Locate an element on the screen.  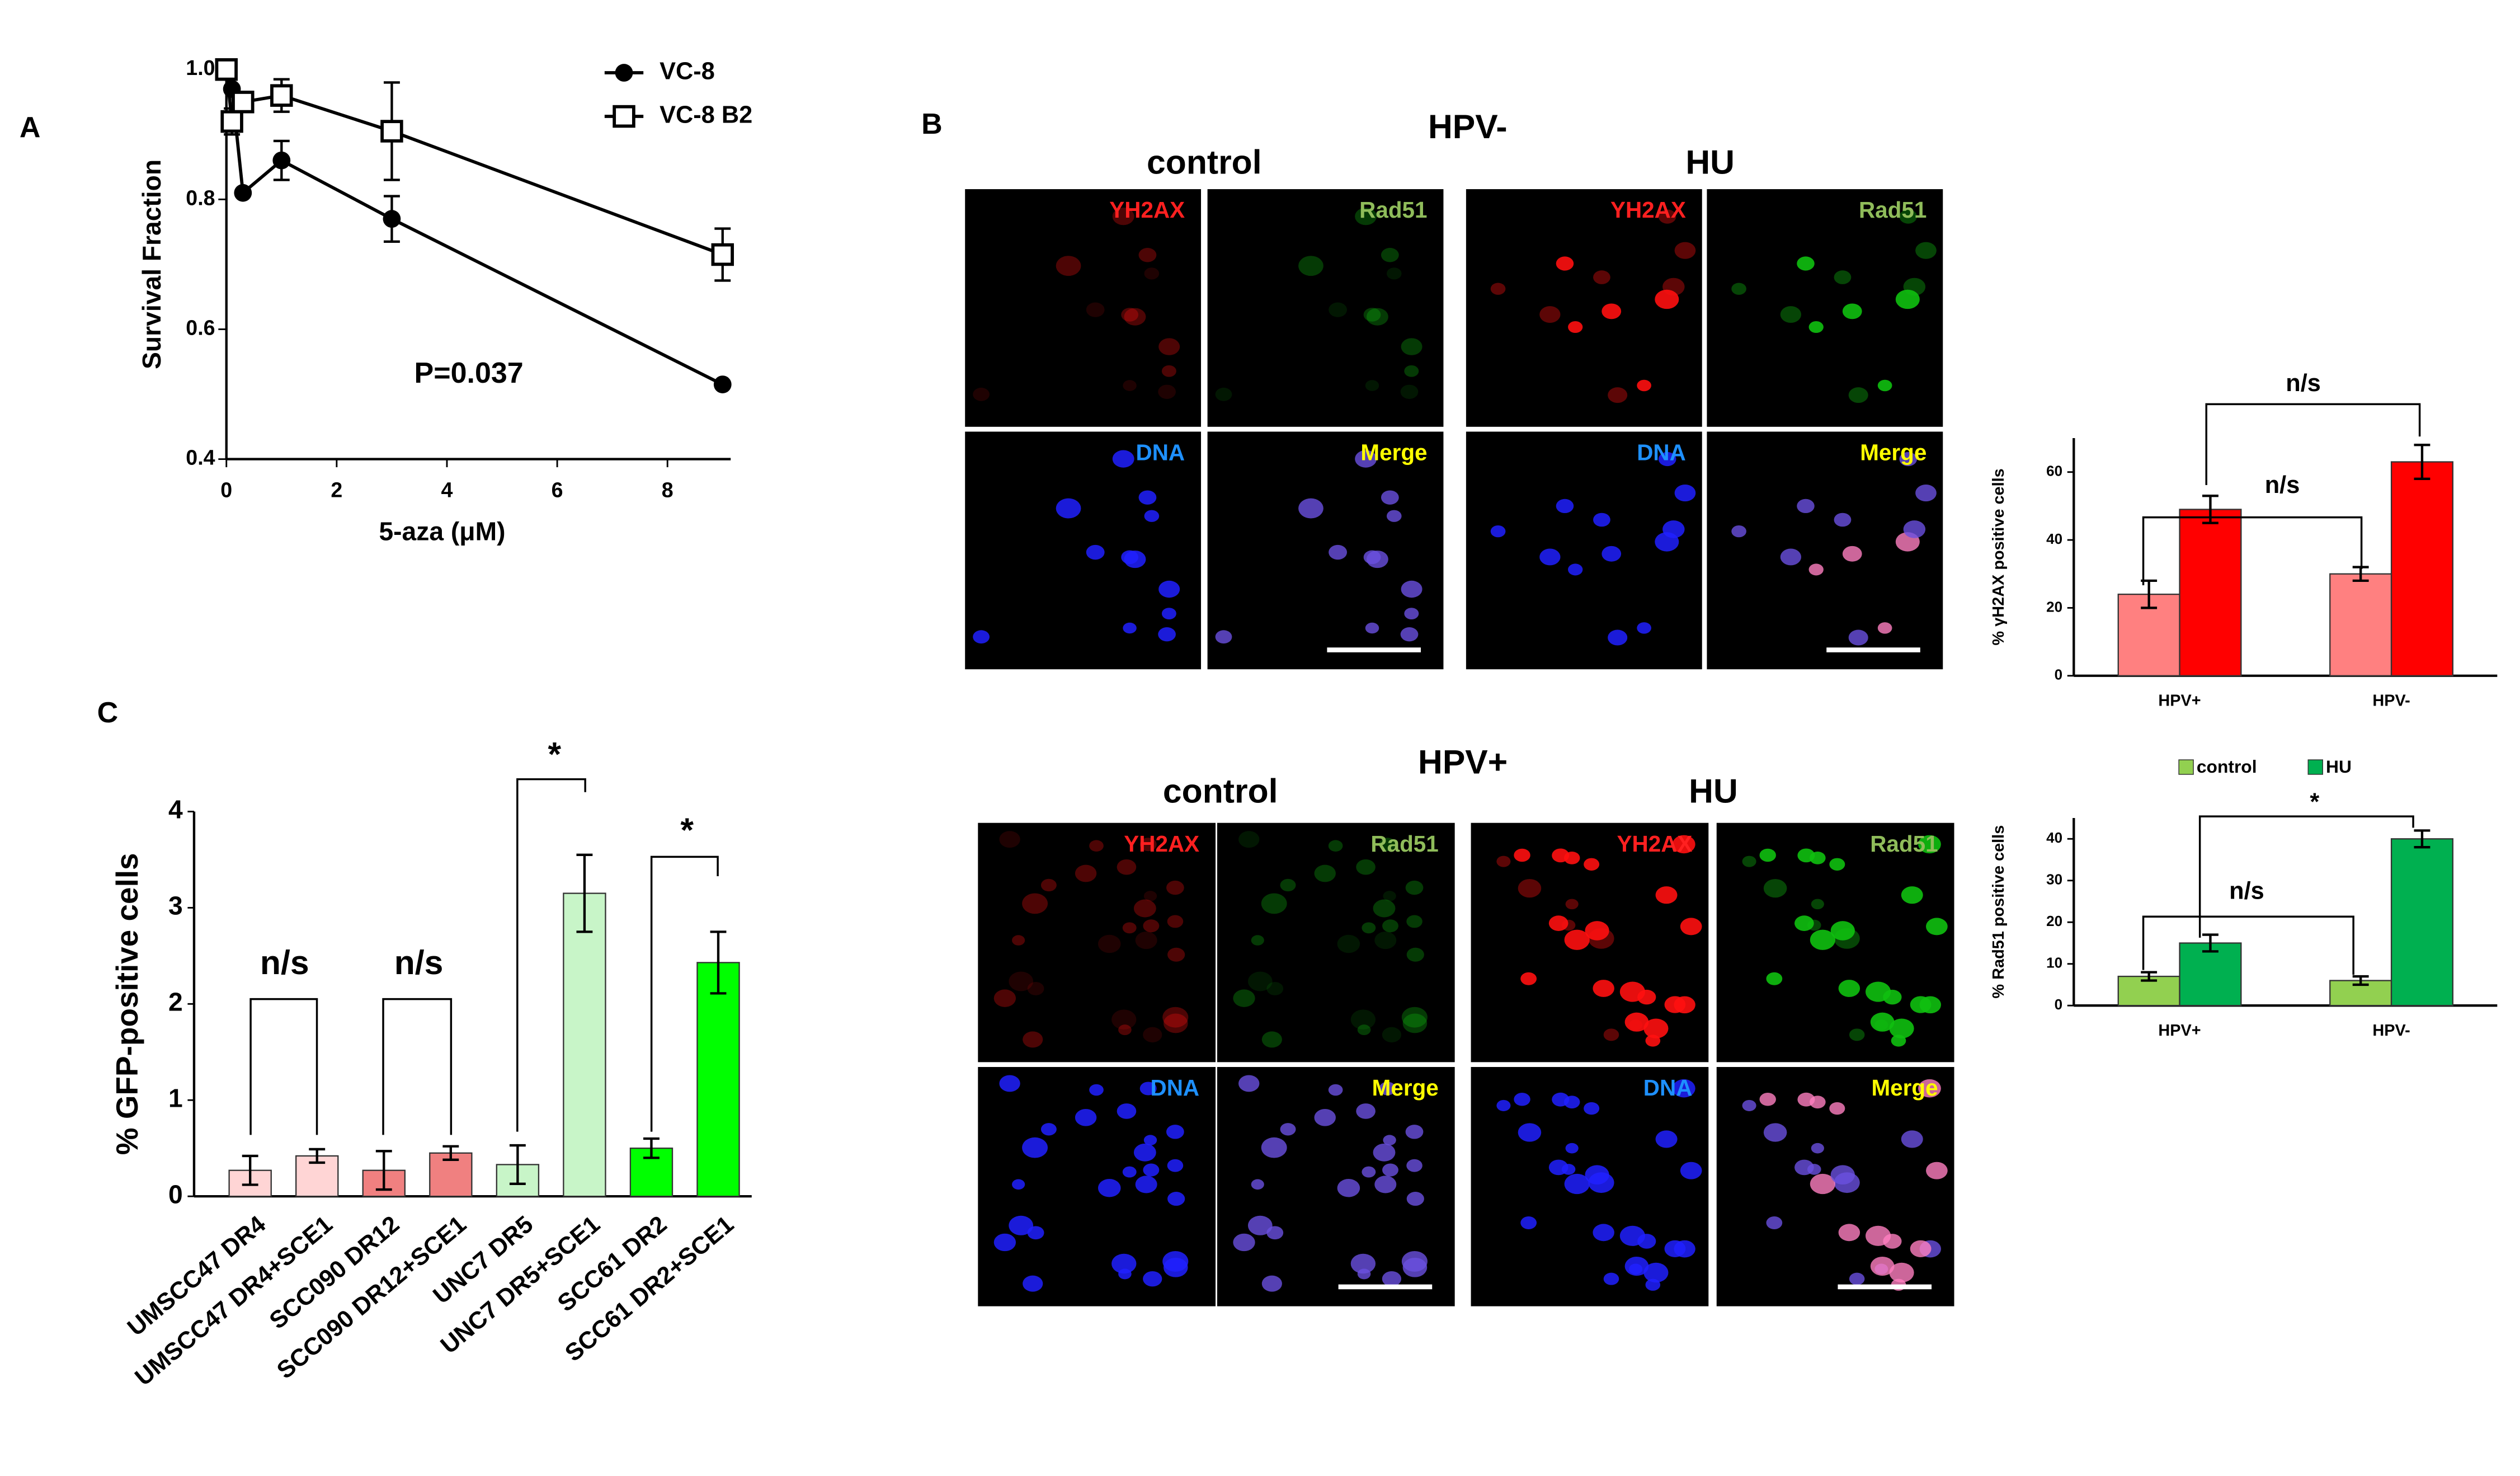
y-tick-label: 30 is located at coordinates (2054, 879).